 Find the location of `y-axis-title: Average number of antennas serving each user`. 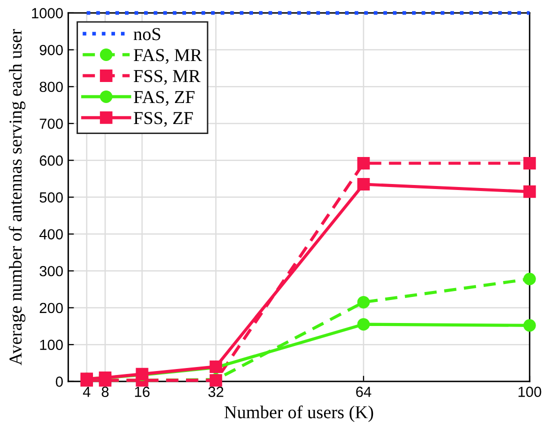

y-axis-title: Average number of antennas serving each user is located at coordinates (17, 197).